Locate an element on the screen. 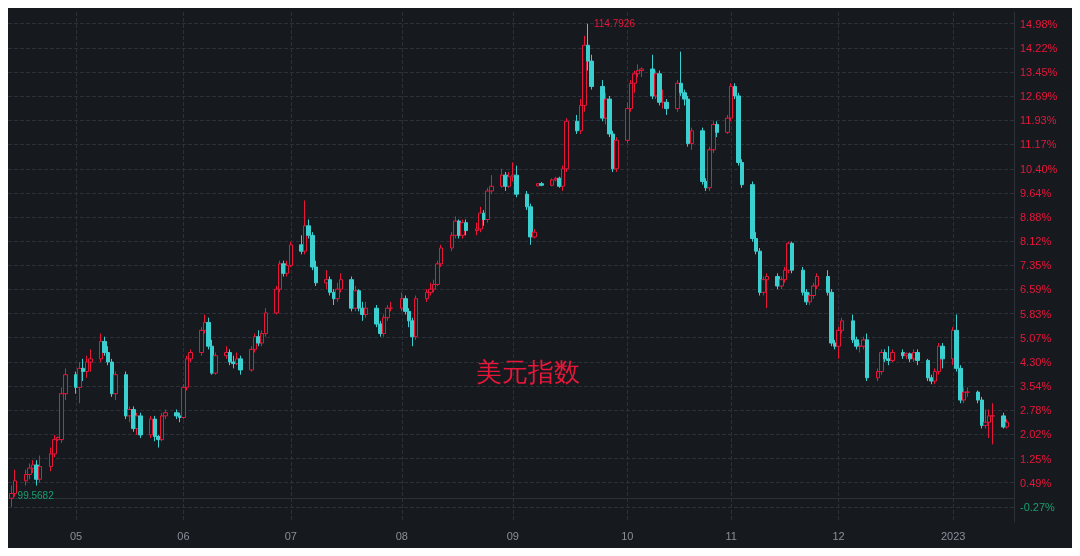 This screenshot has width=1080, height=556. x-tick-label: 05 is located at coordinates (76, 535).